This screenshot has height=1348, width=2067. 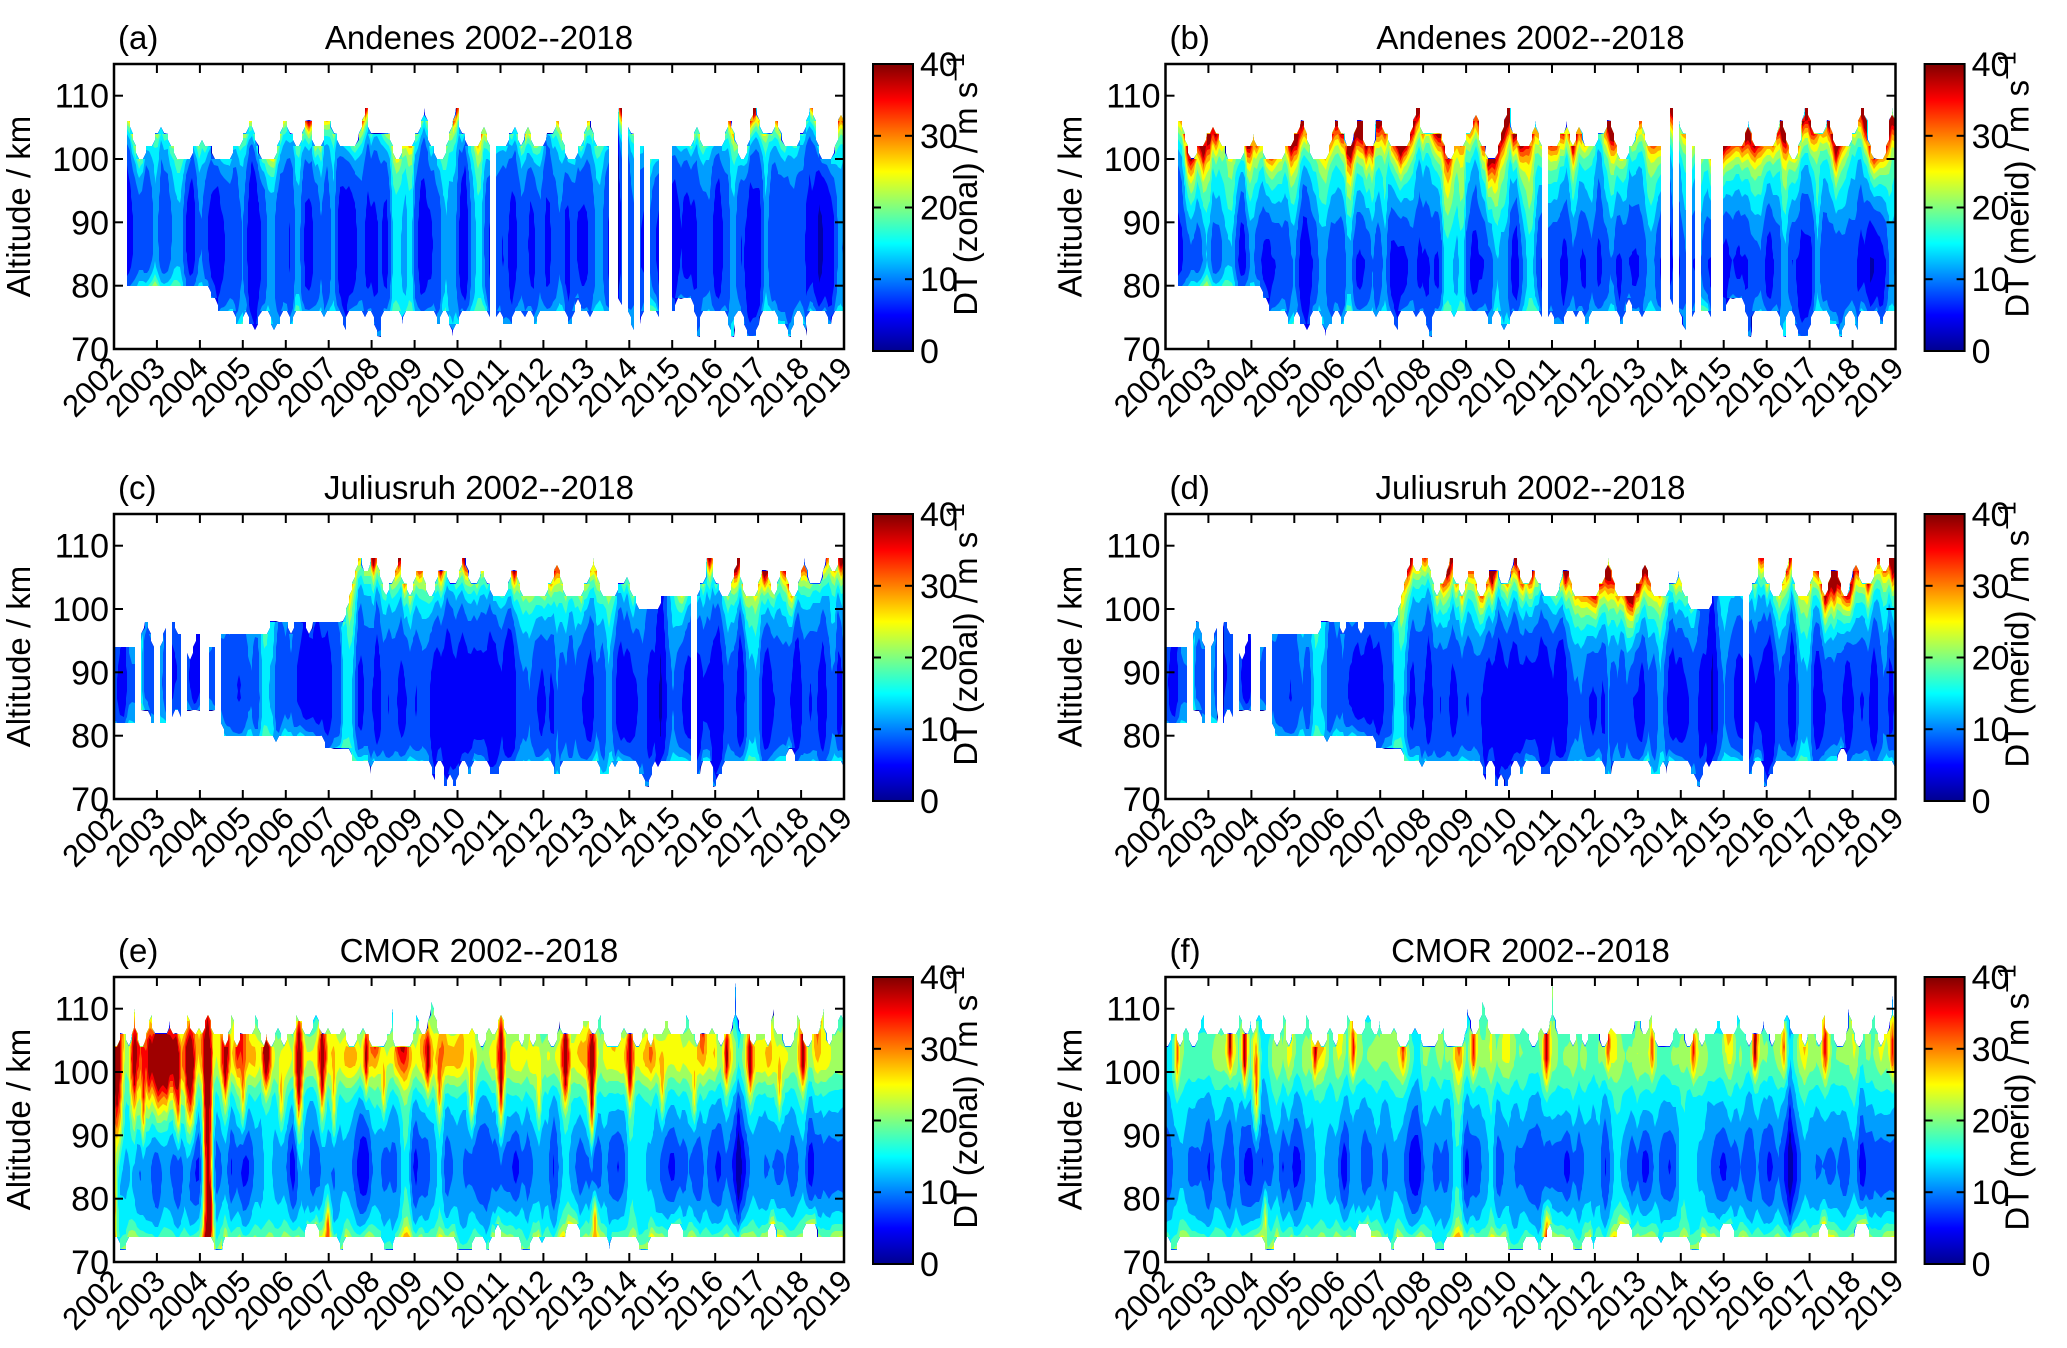 I want to click on svg-text: (f), so click(x=1185, y=950).